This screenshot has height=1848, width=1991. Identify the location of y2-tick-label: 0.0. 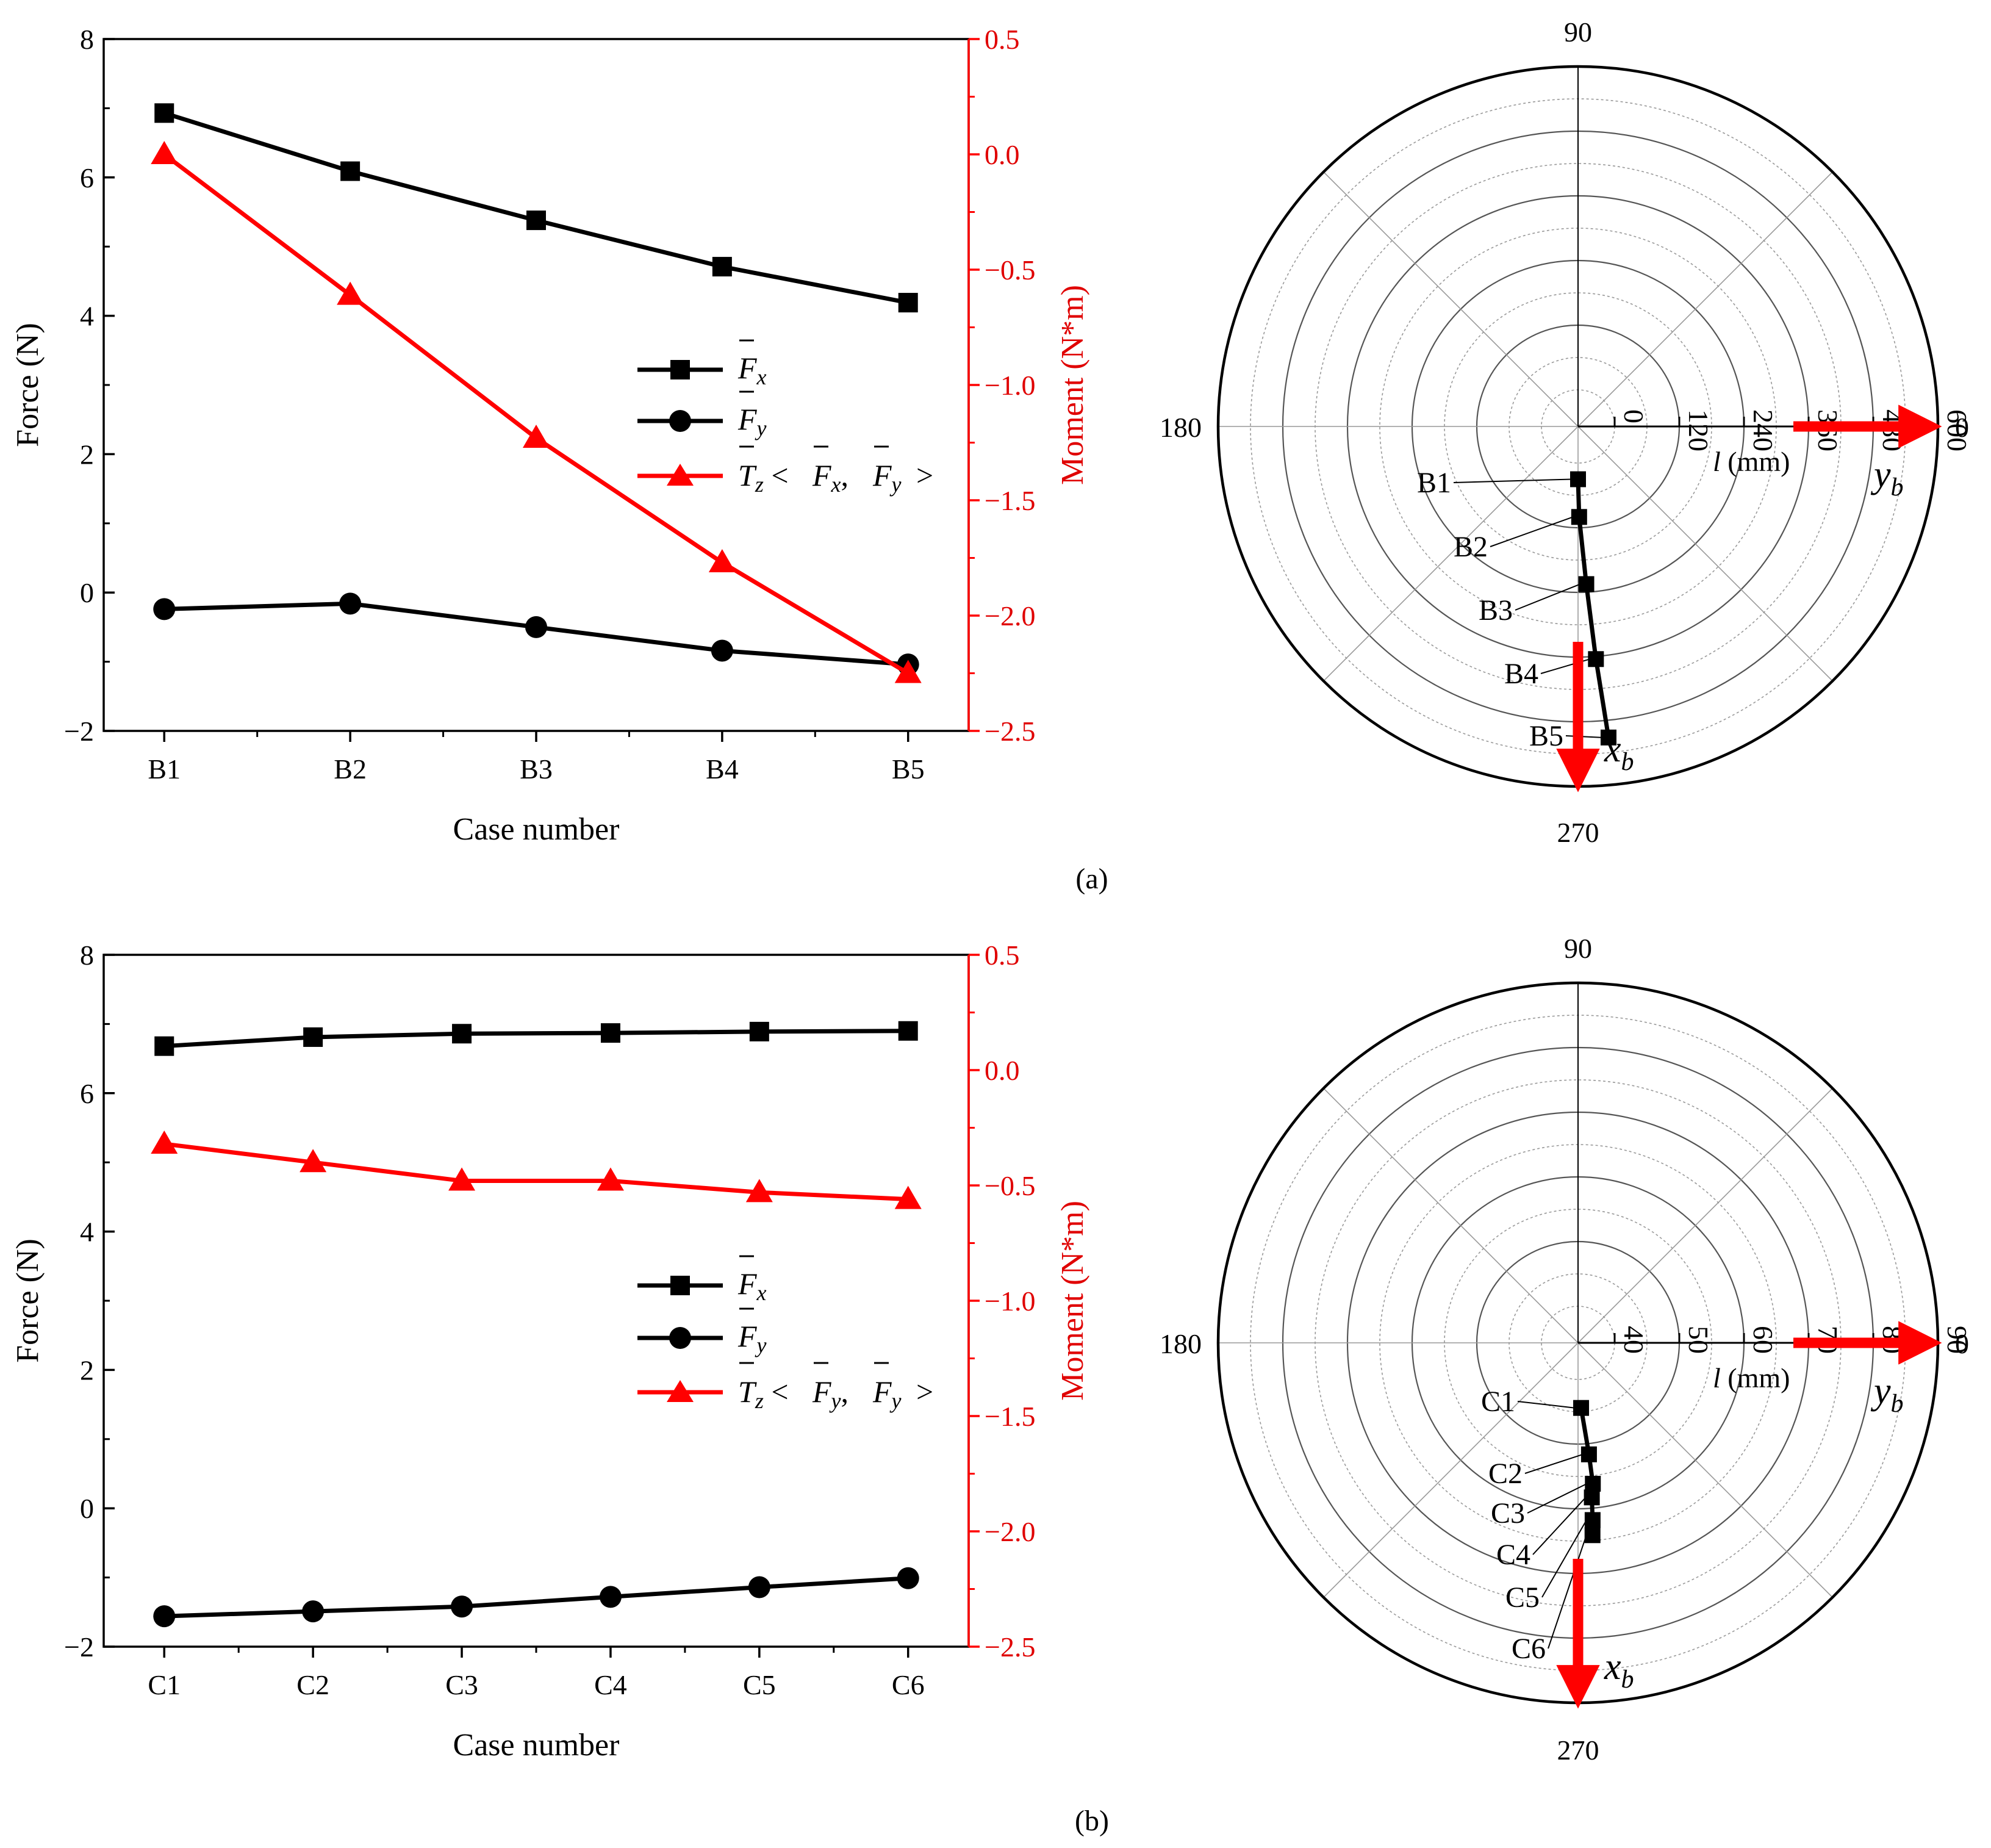
(1002, 154).